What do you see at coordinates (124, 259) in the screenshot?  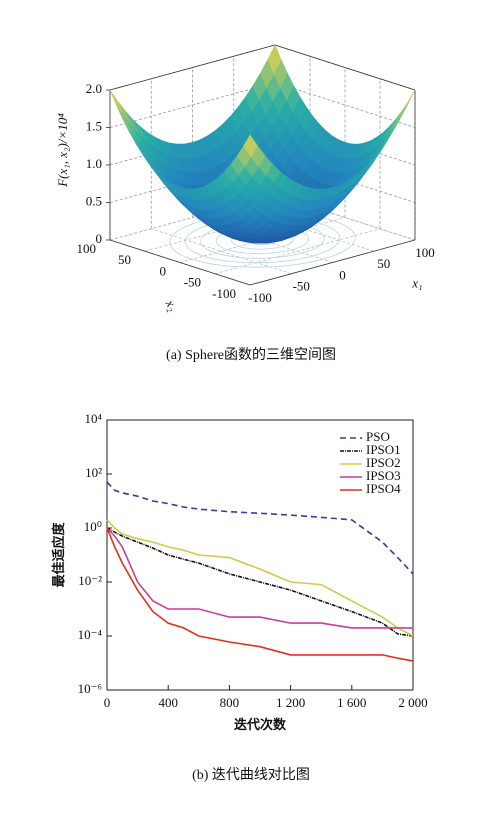 I see `y-tick-label: 50` at bounding box center [124, 259].